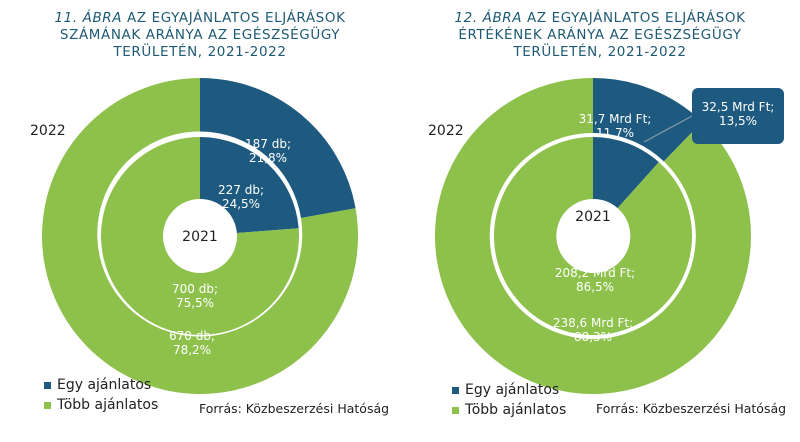 This screenshot has width=800, height=442. Describe the element at coordinates (593, 337) in the screenshot. I see `outer-multi-percent: 88,3%` at that location.